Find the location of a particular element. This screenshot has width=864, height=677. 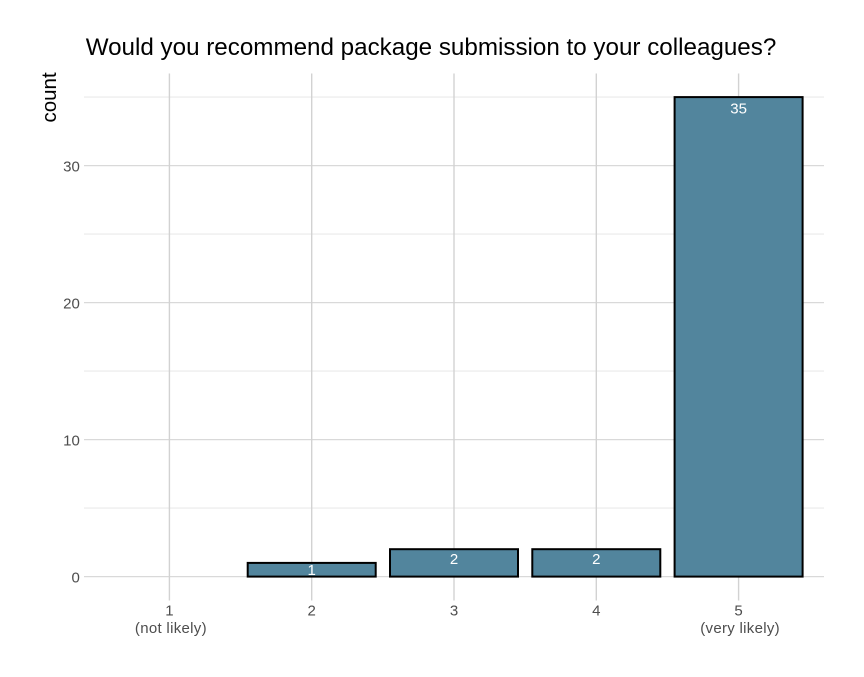

svg-text: (not likely) is located at coordinates (171, 628).